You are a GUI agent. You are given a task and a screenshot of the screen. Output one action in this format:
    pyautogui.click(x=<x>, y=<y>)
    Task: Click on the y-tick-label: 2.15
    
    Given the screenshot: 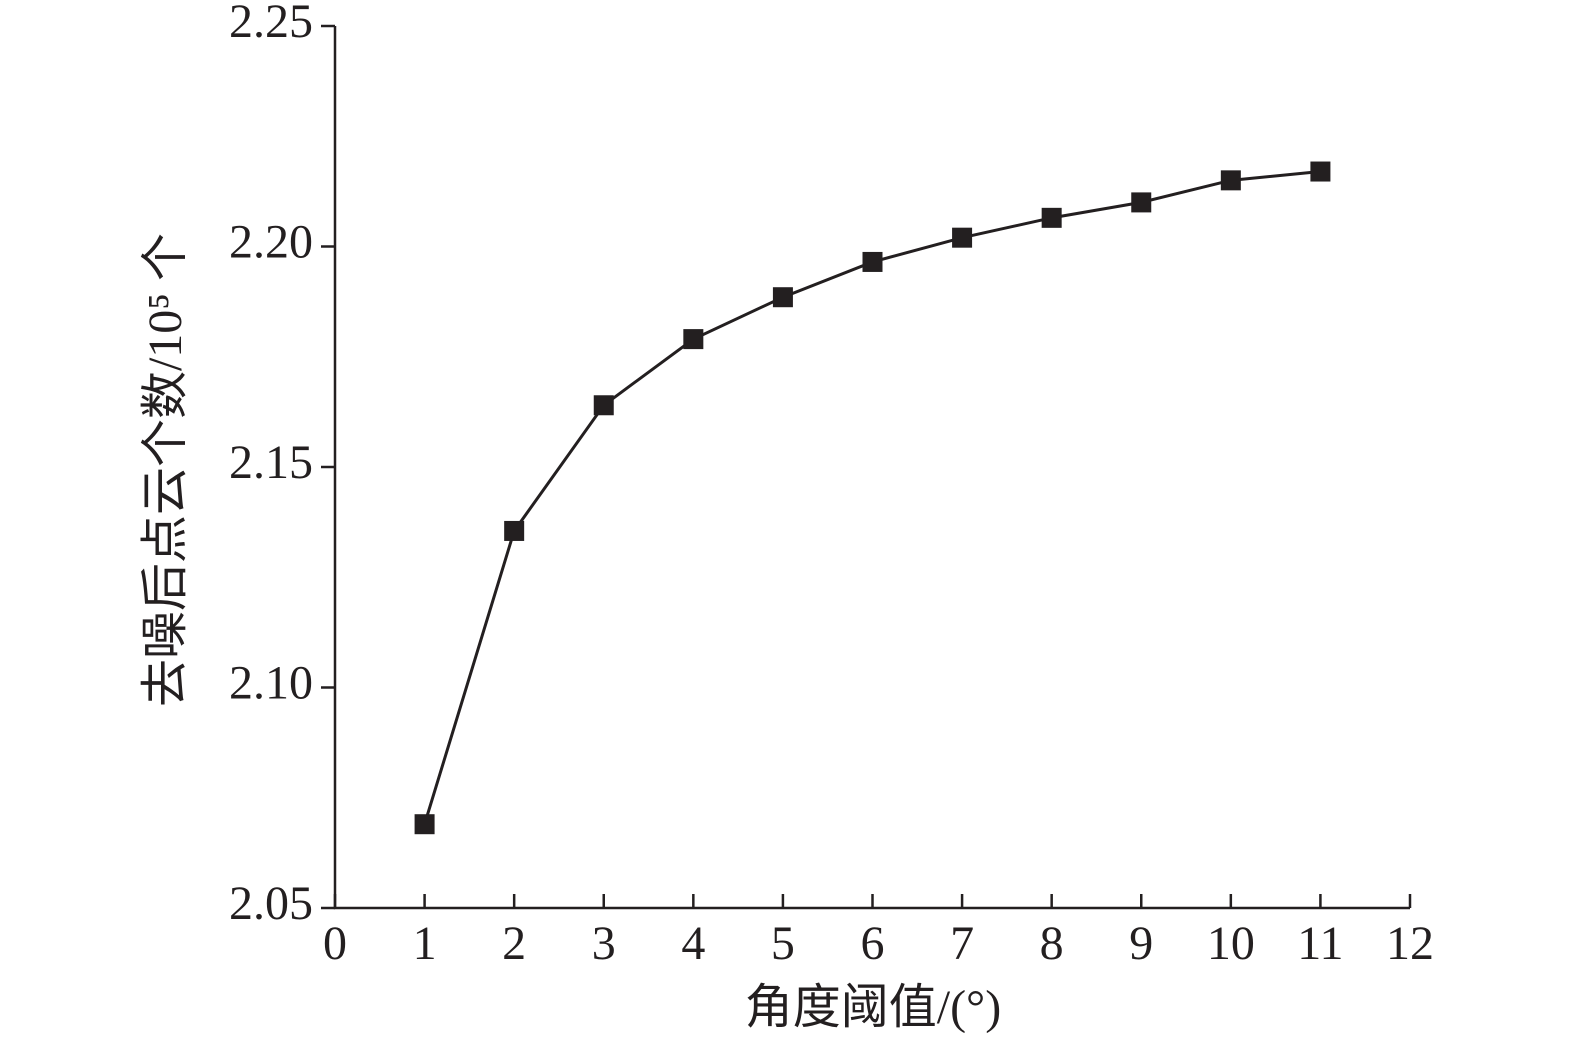 What is the action you would take?
    pyautogui.click(x=271, y=462)
    